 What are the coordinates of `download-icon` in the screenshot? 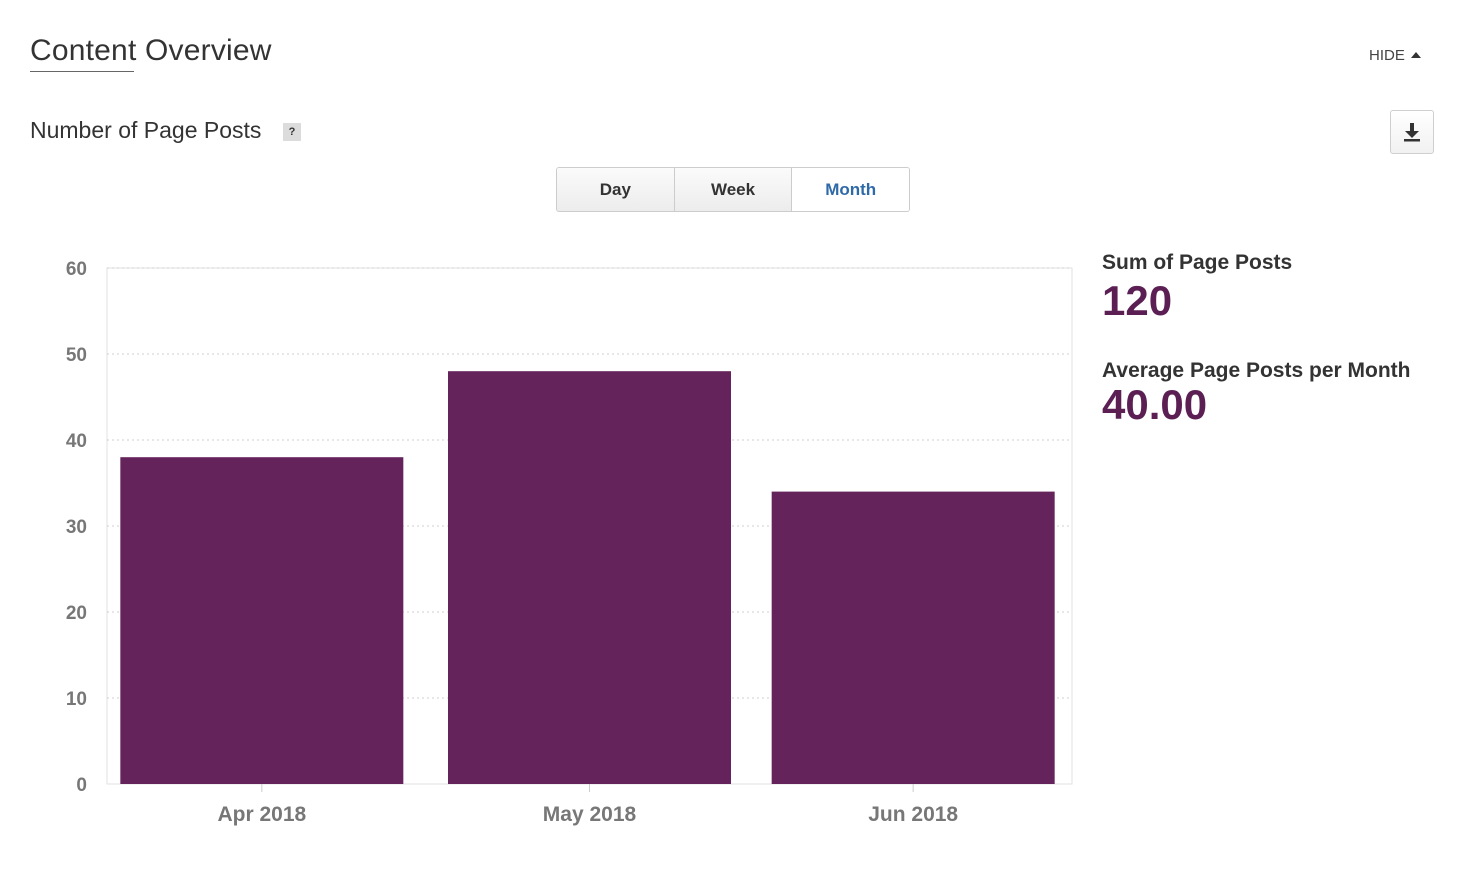 It's located at (1412, 132).